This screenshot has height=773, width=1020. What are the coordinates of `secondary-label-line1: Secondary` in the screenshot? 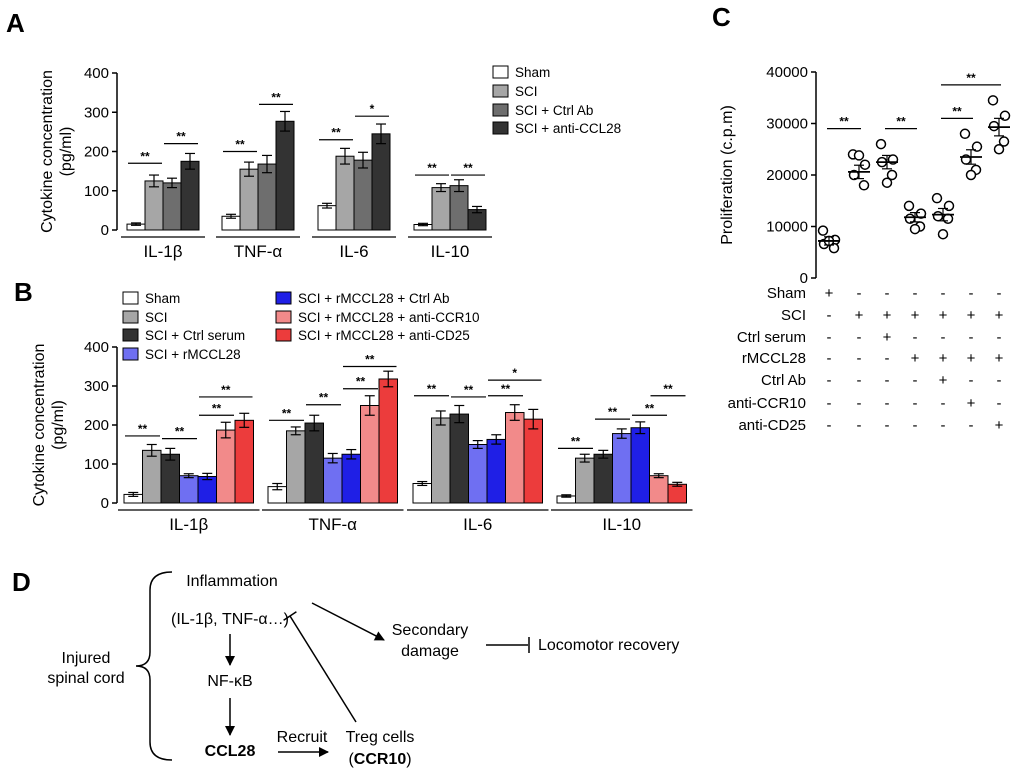 It's located at (430, 630).